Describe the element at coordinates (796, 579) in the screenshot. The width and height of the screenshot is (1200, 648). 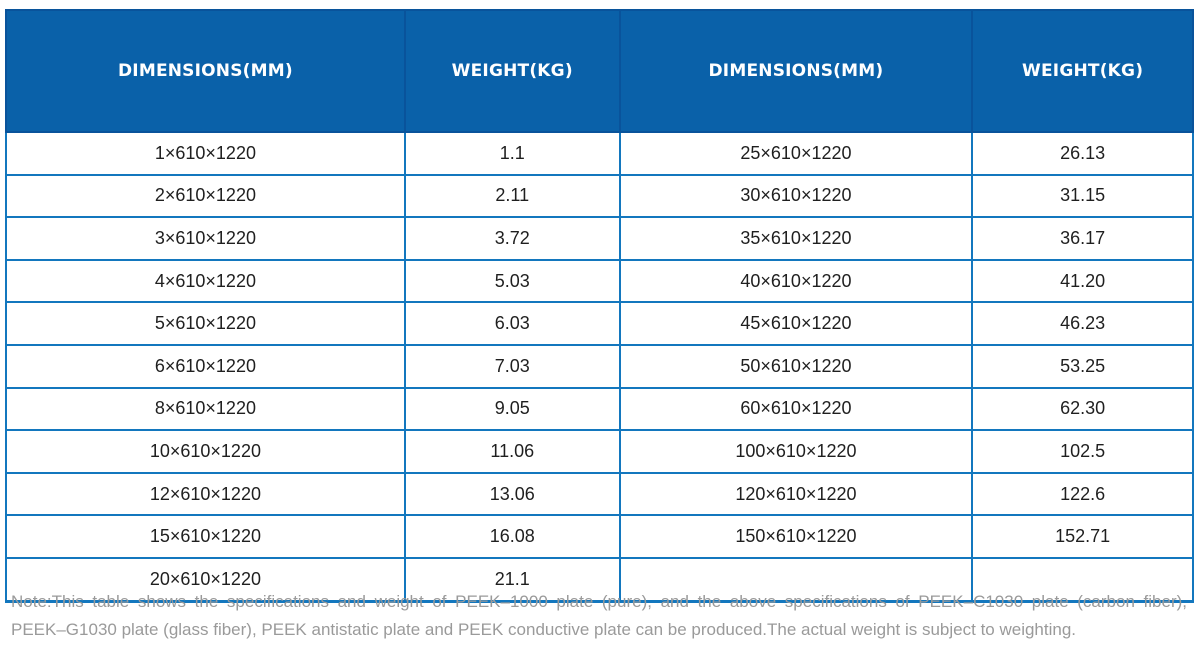
I see `dimensions-cell` at that location.